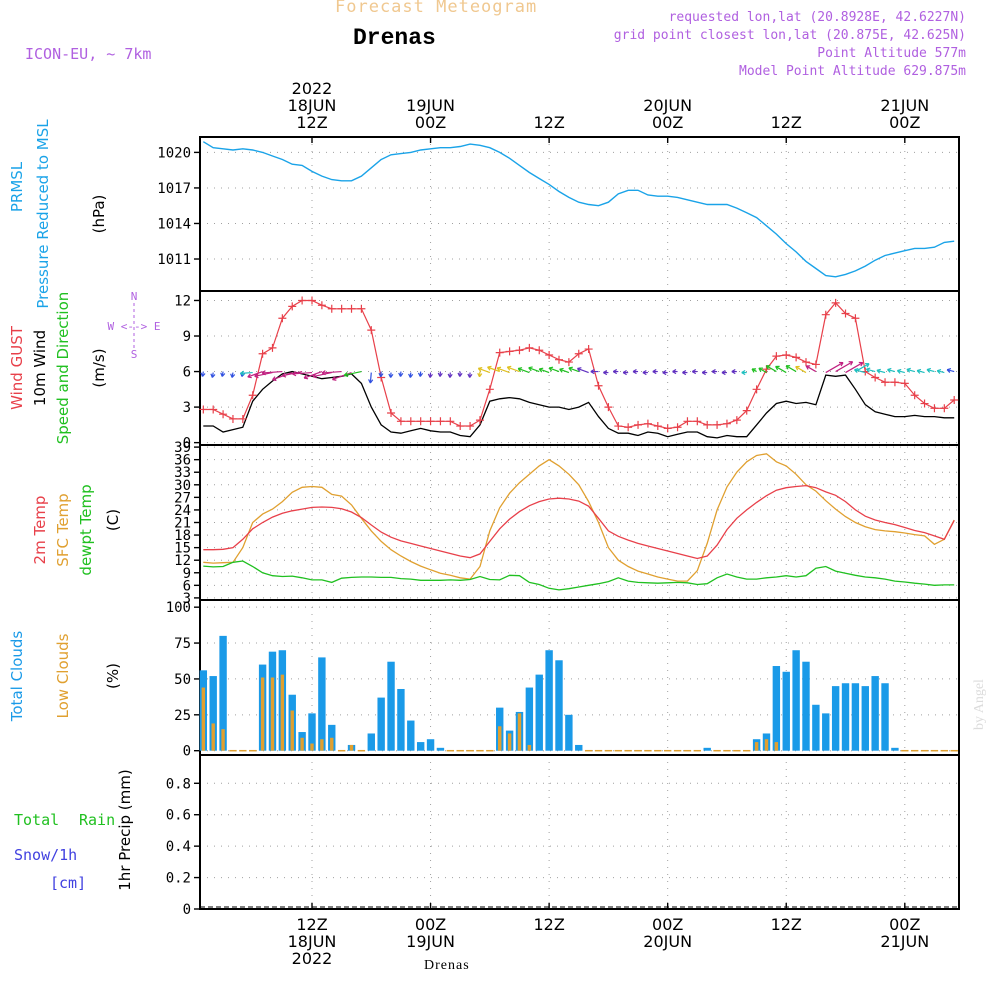 The height and width of the screenshot is (1000, 1000). Describe the element at coordinates (97, 820) in the screenshot. I see `precip-rain-label: Rain` at that location.